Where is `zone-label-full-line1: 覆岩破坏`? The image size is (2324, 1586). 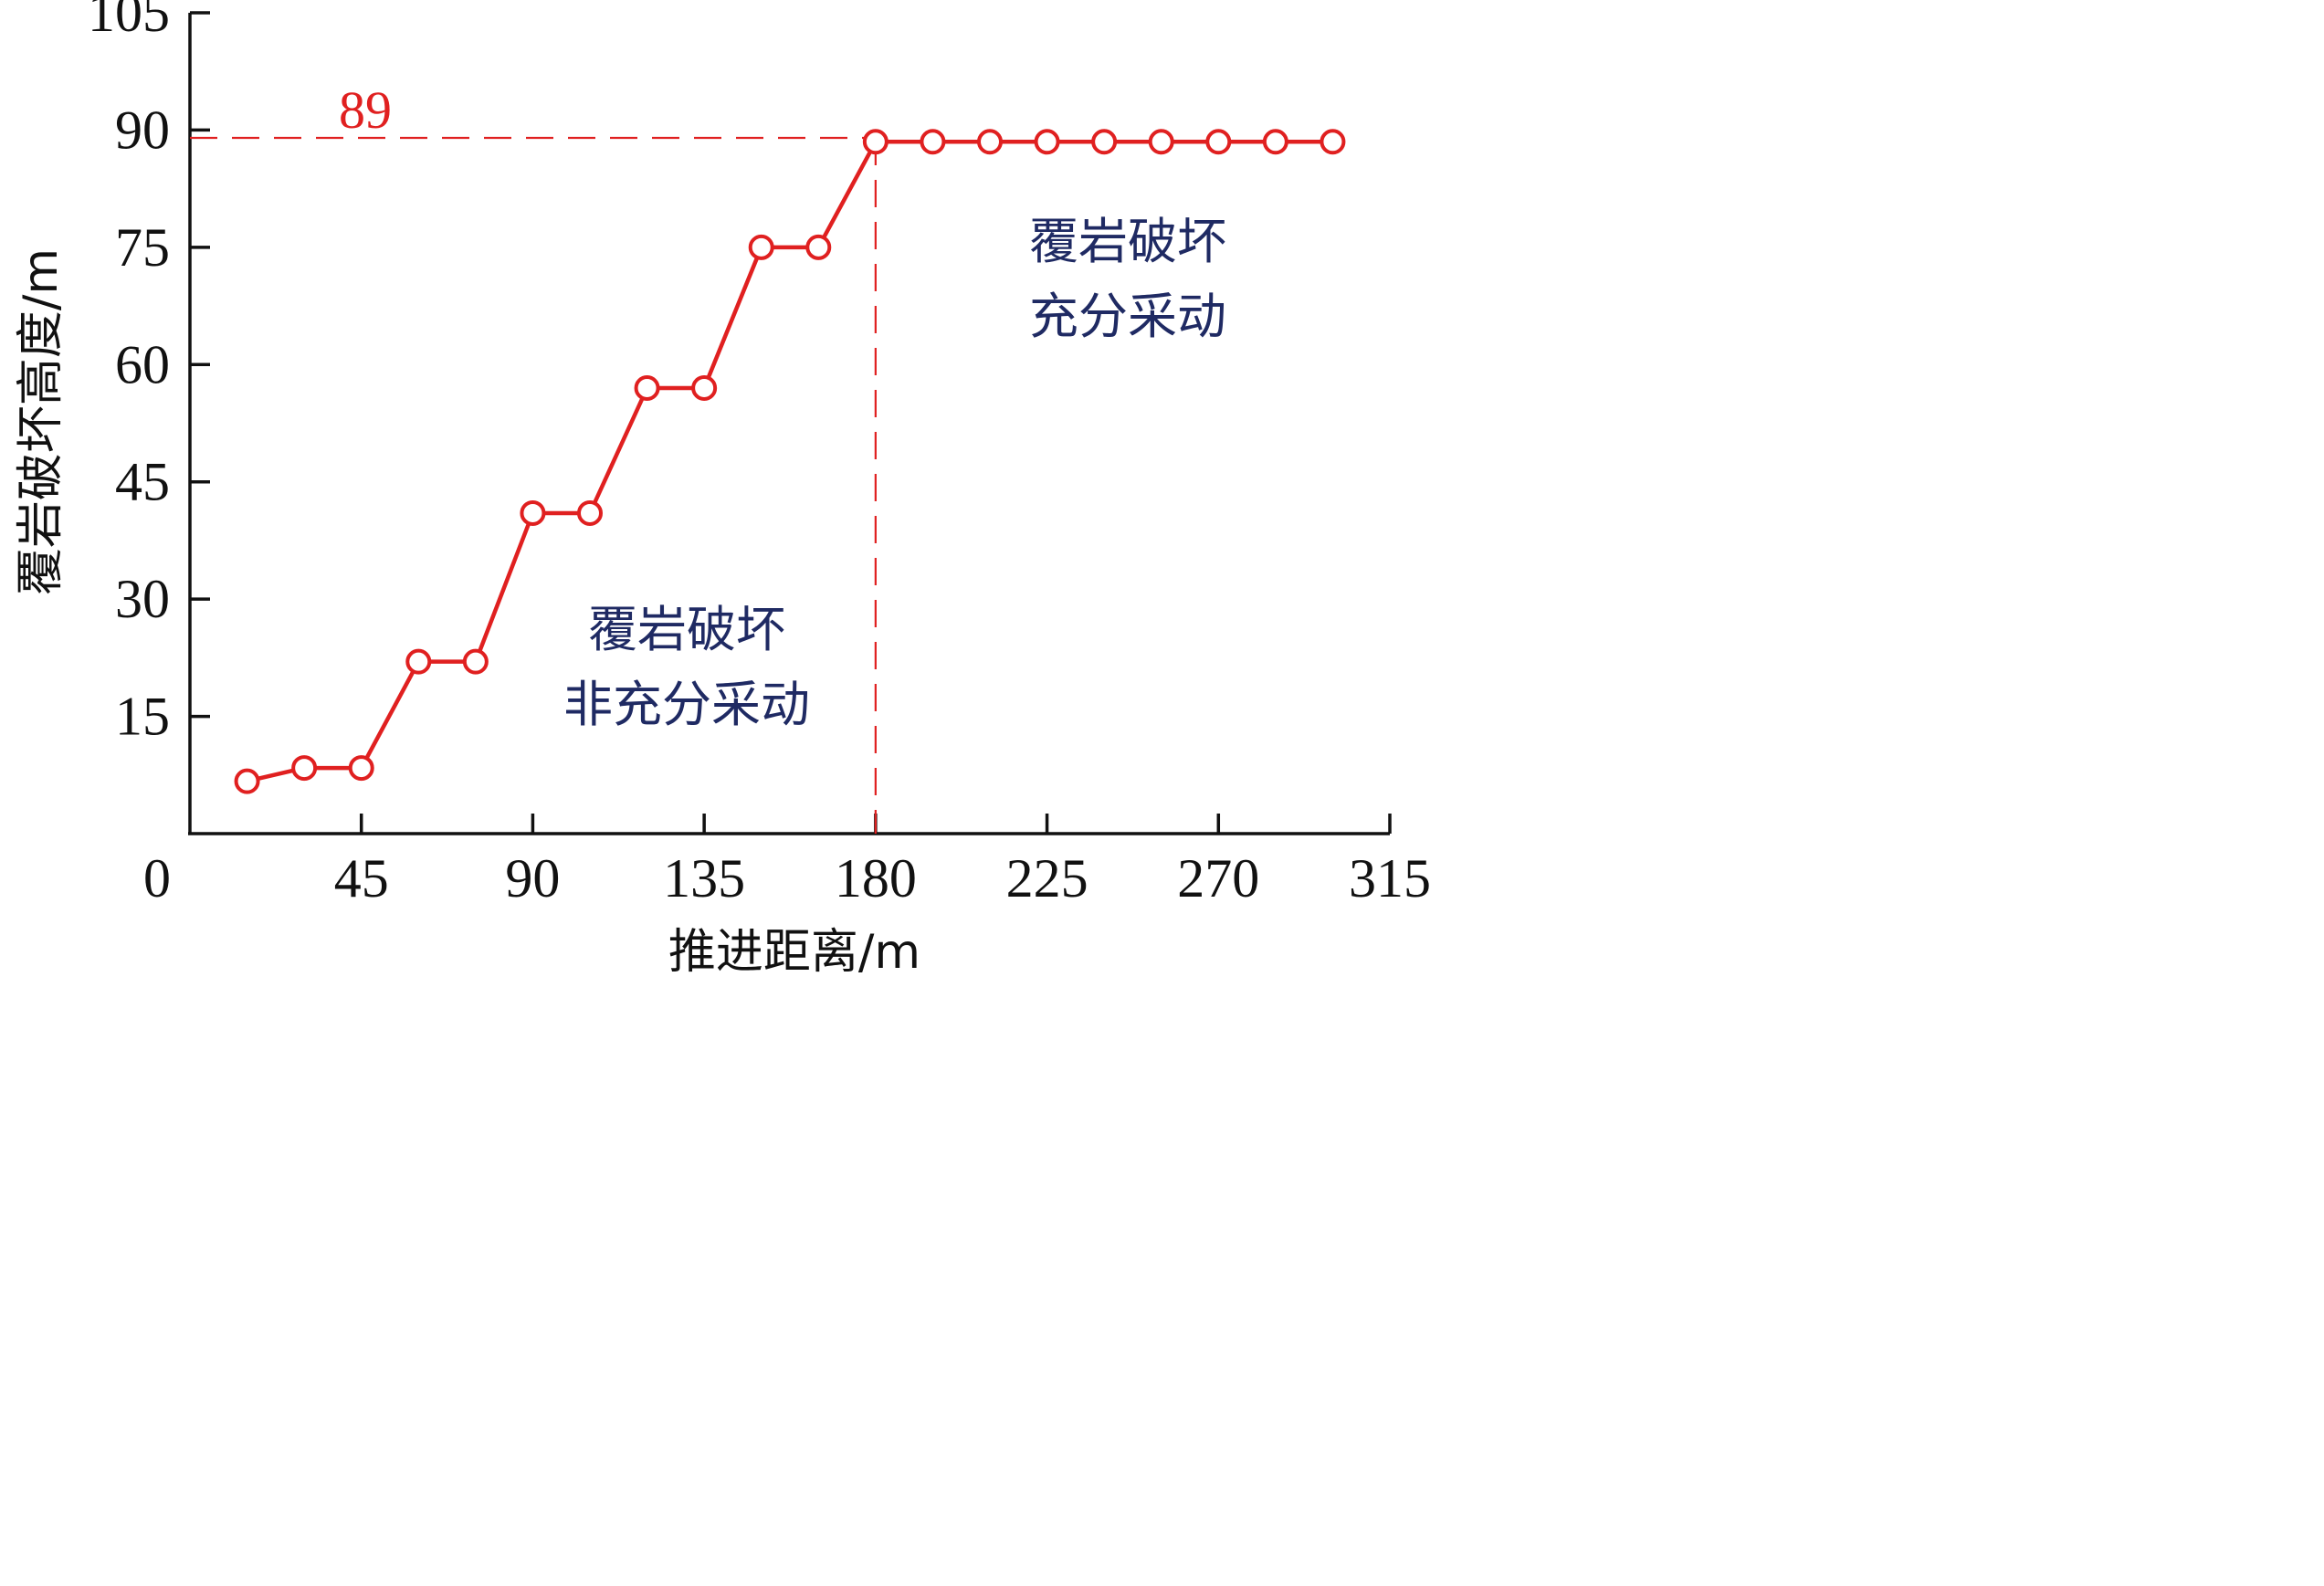 zone-label-full-line1: 覆岩破坏 is located at coordinates (1127, 241).